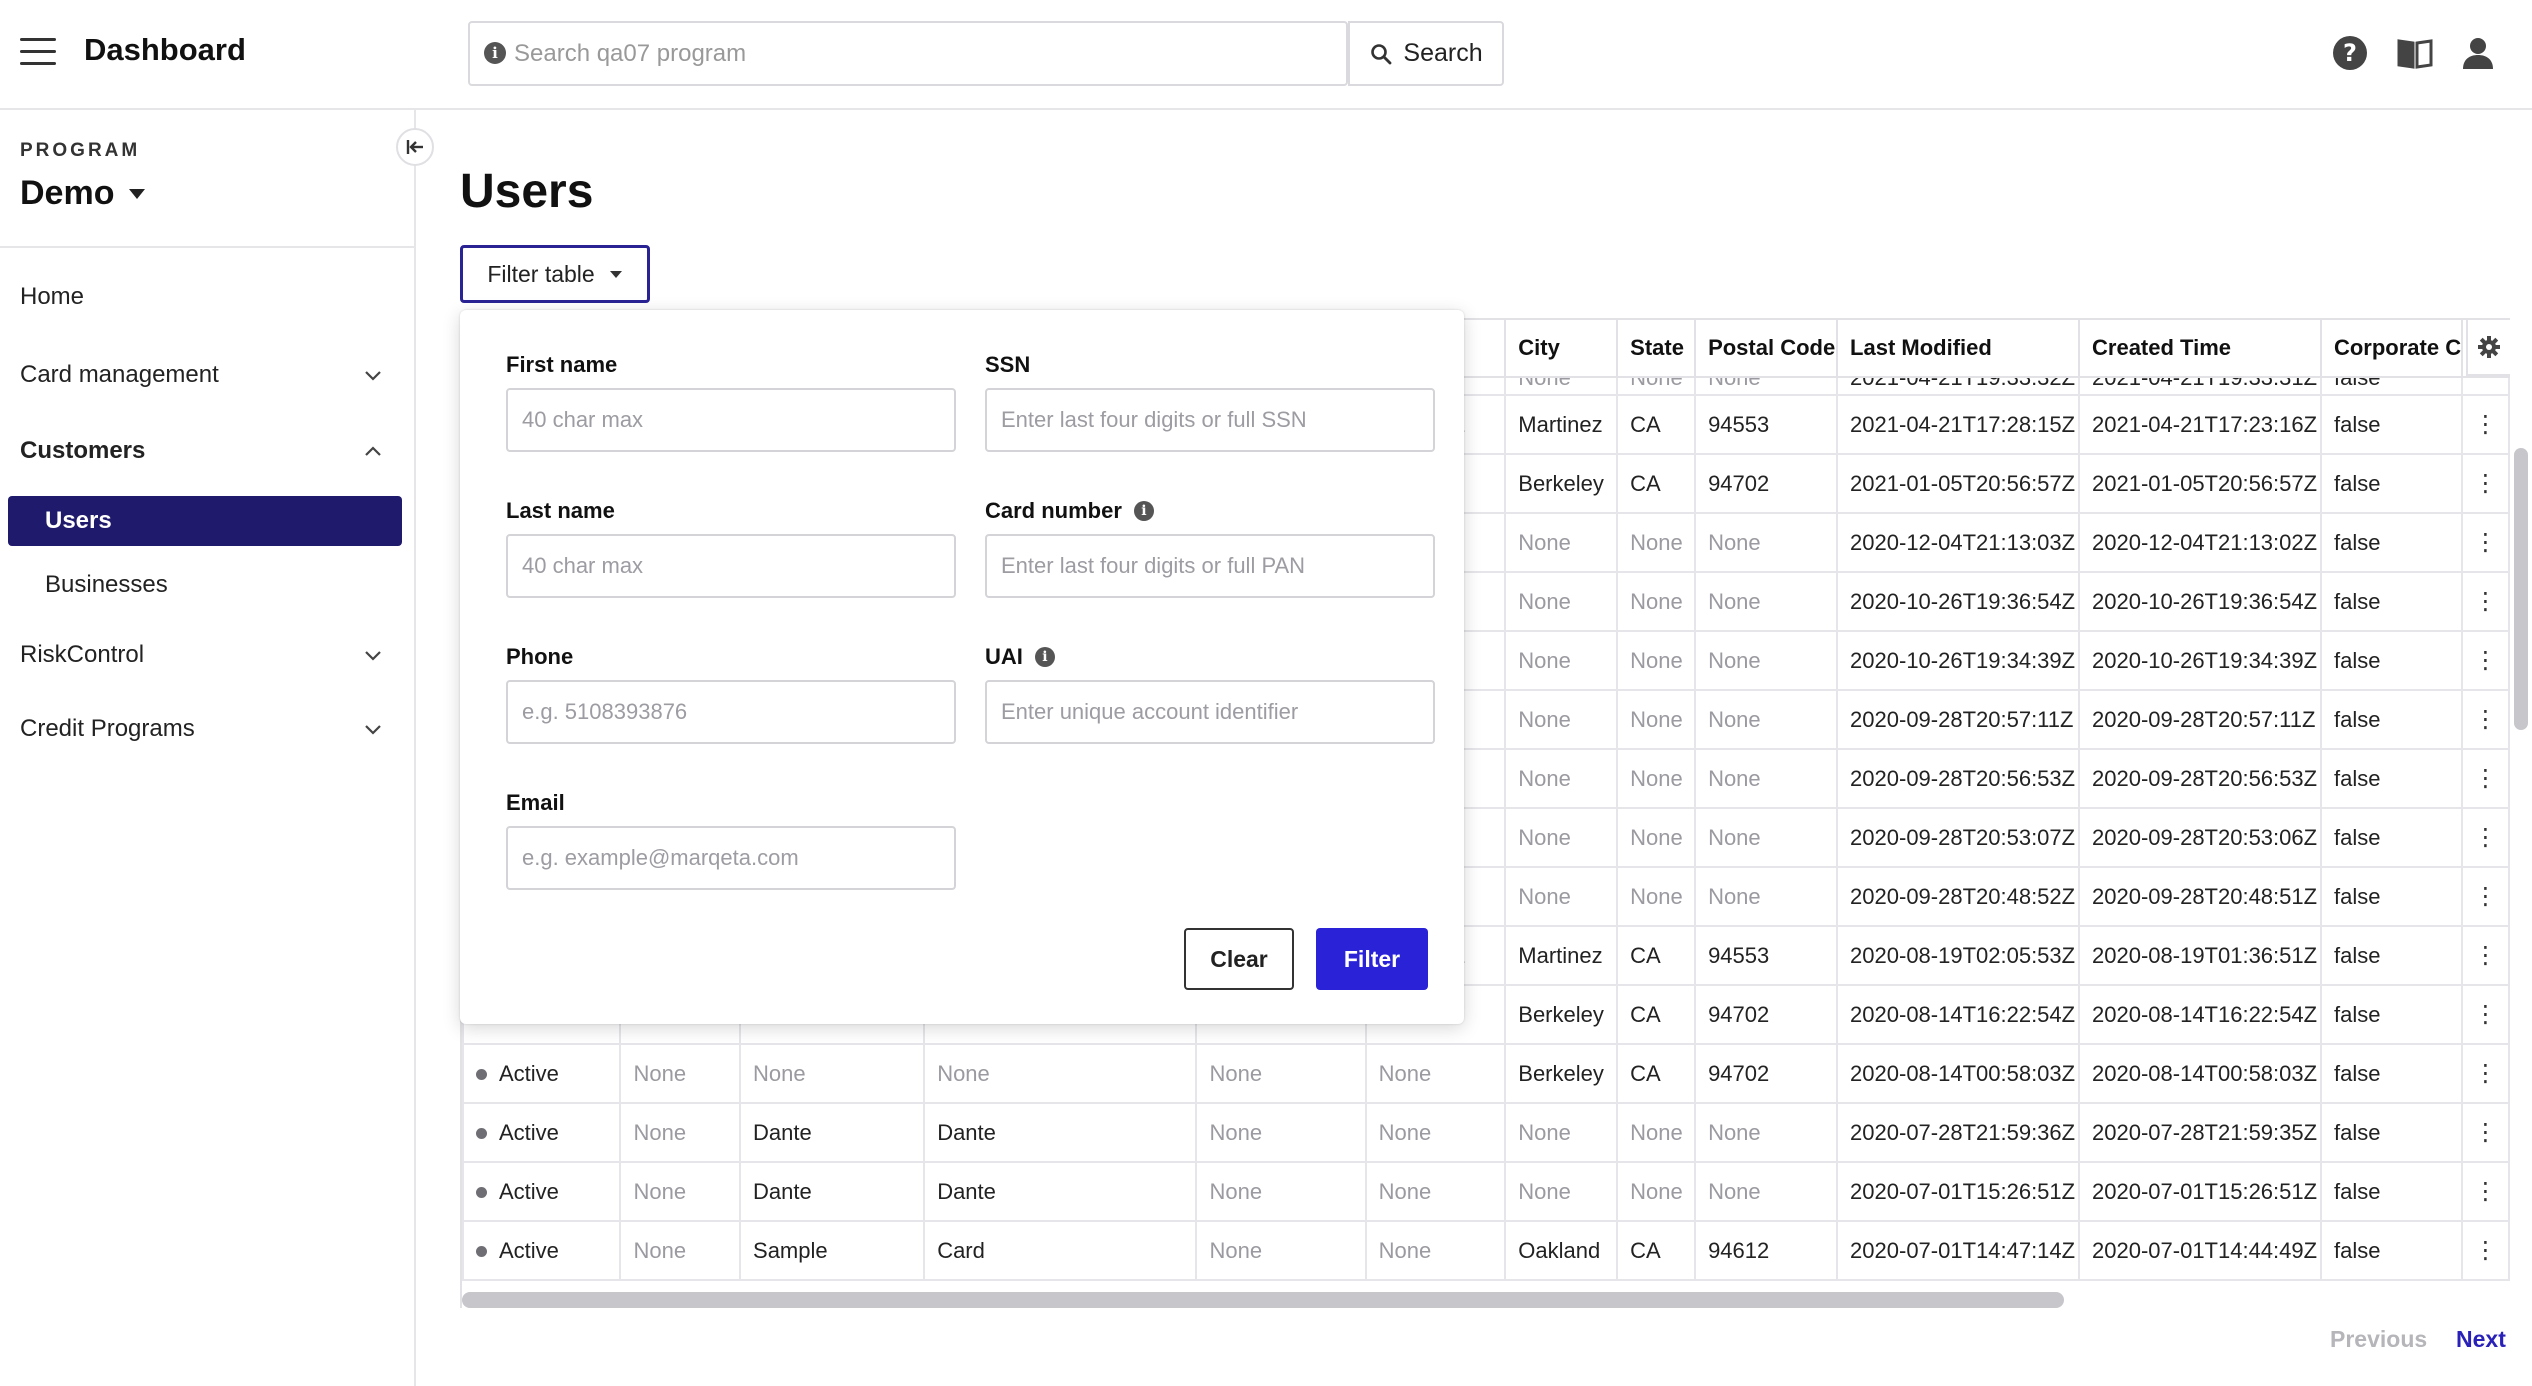 The width and height of the screenshot is (2532, 1386). What do you see at coordinates (1443, 53) in the screenshot?
I see `search-button-label: Search` at bounding box center [1443, 53].